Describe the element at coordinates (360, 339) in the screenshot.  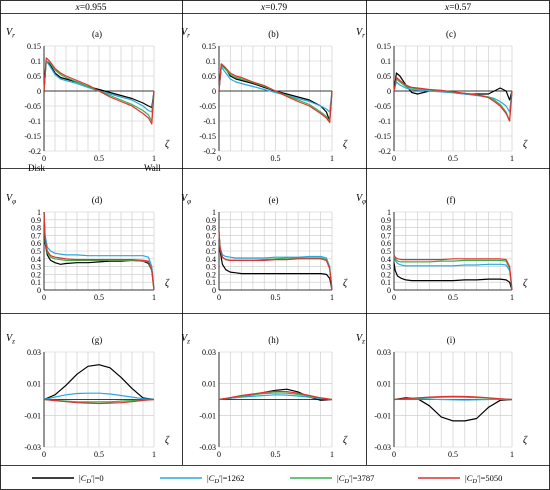
I see `y-axis-label: Vz` at that location.